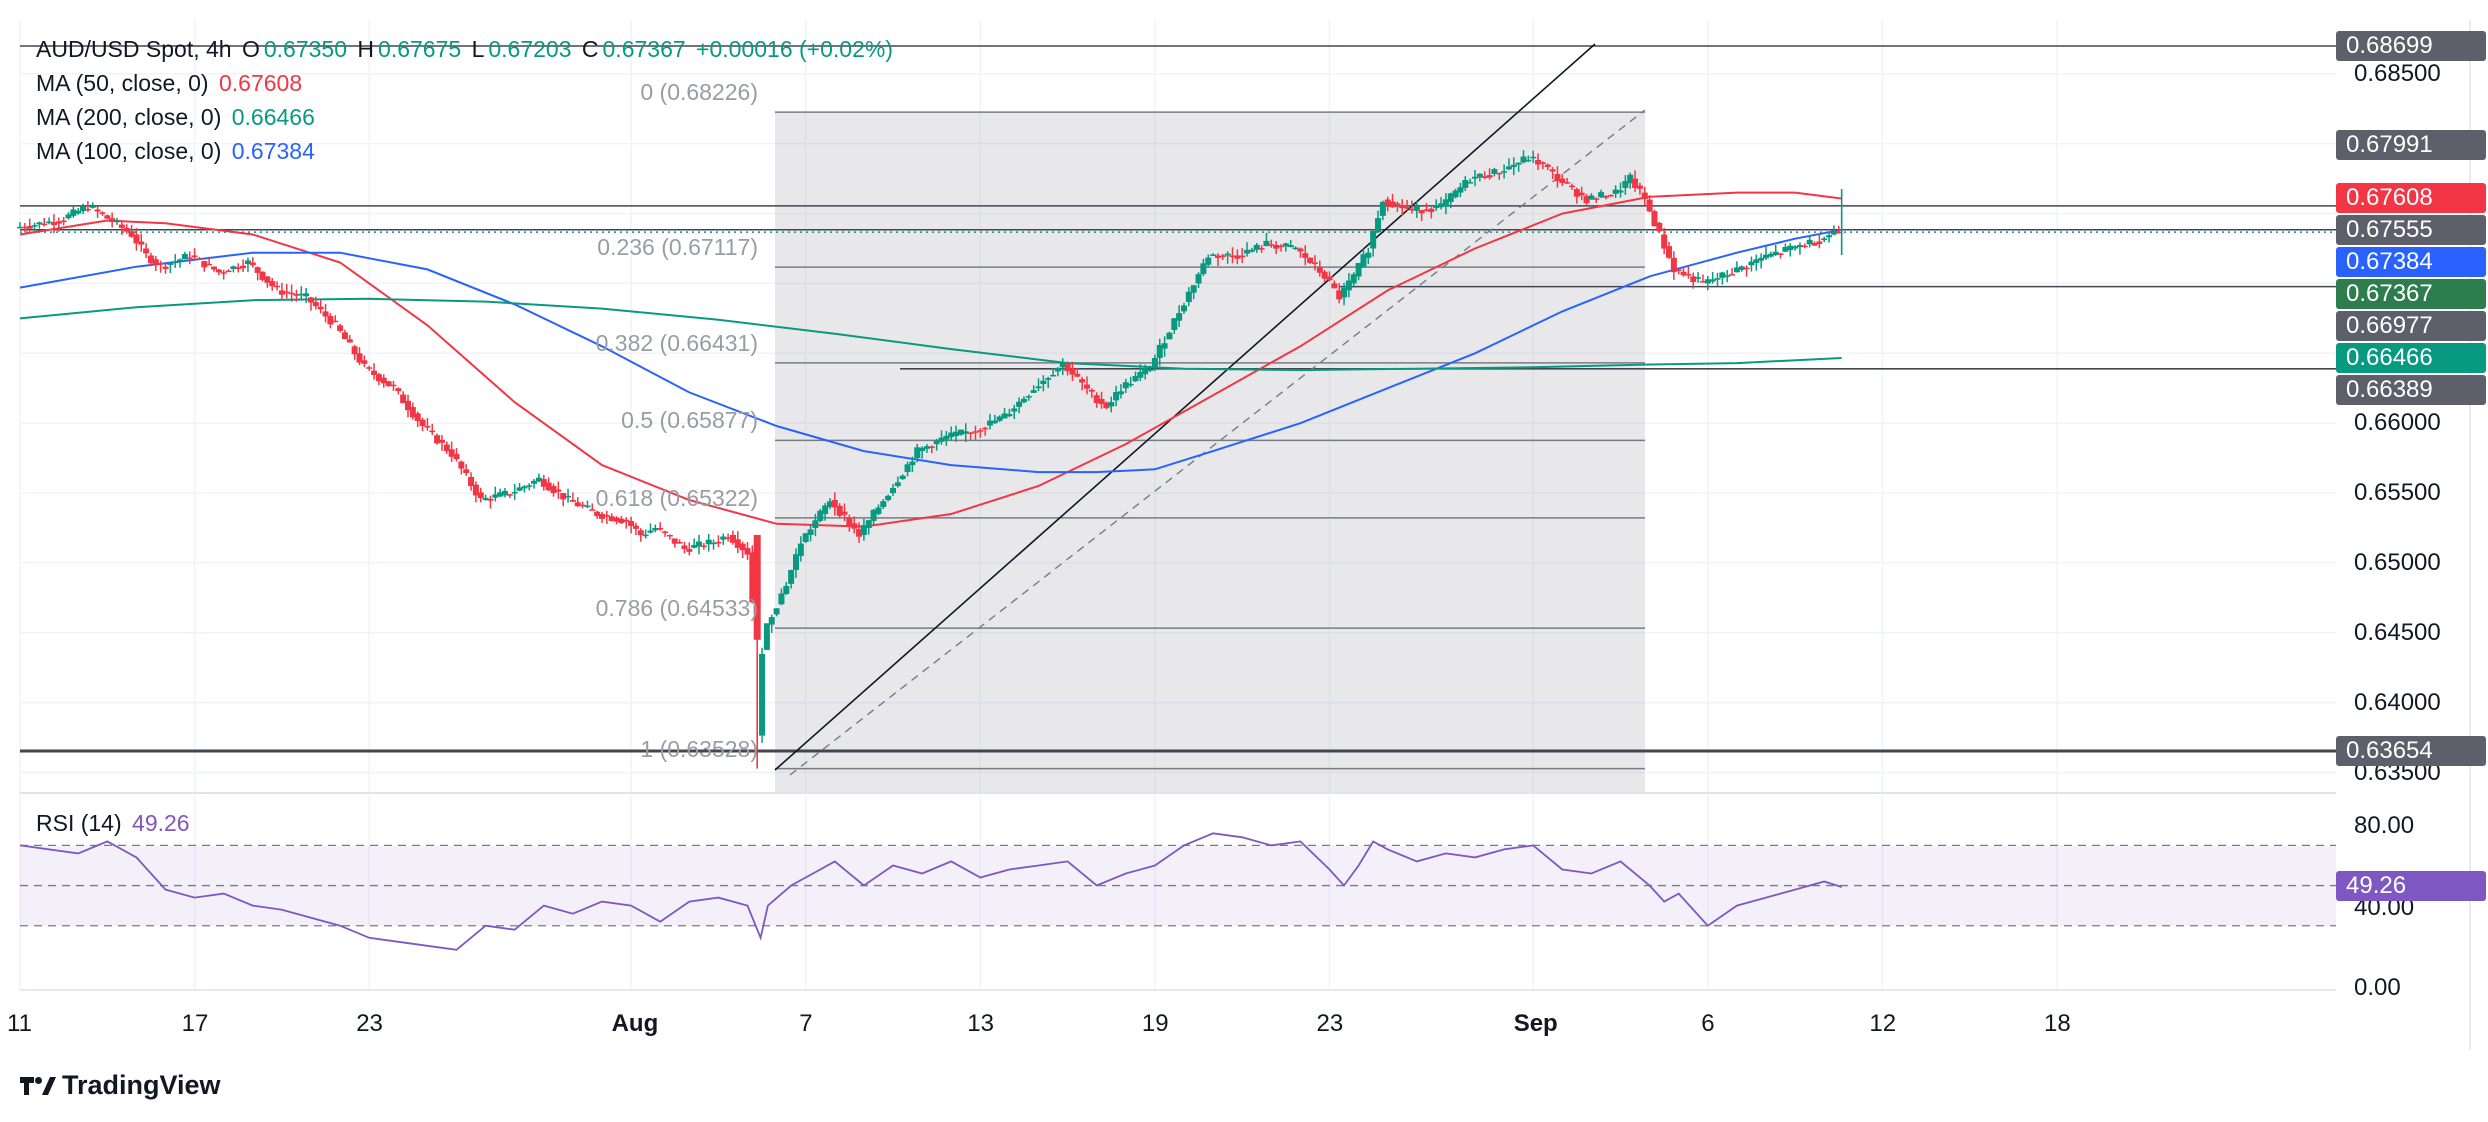  I want to click on price-label: 0.66977, so click(2411, 326).